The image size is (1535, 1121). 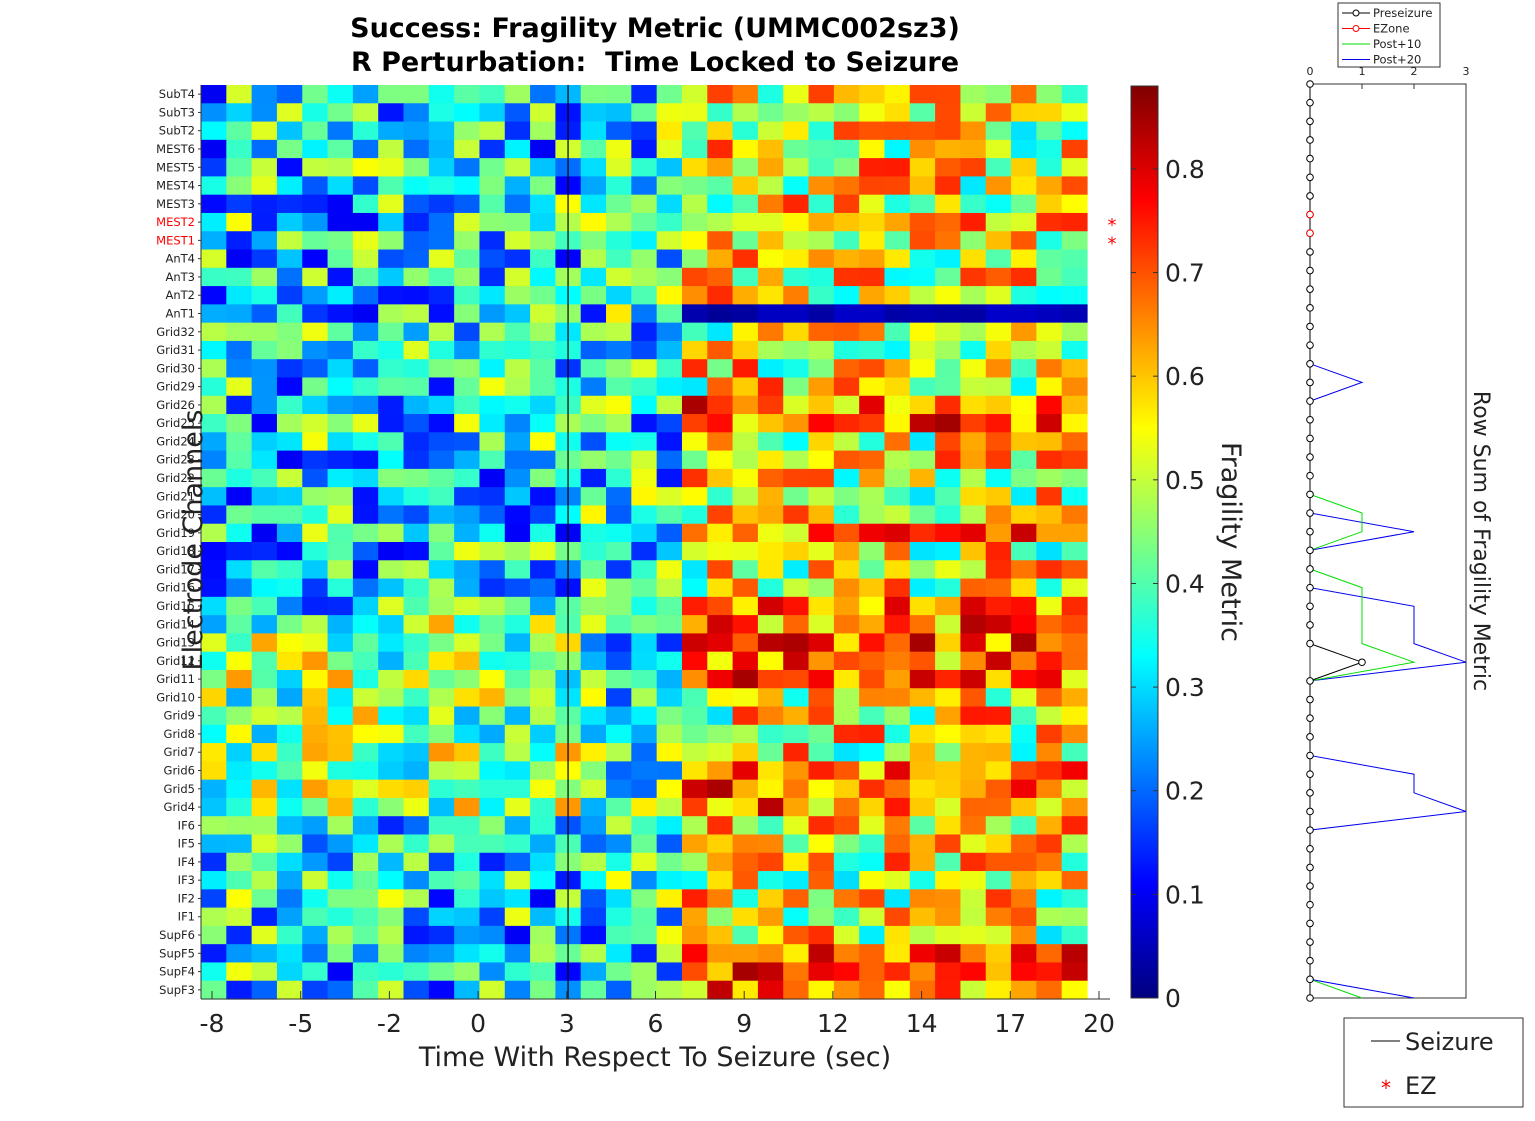 What do you see at coordinates (1185, 584) in the screenshot?
I see `colorbar-tick-label: 0.4` at bounding box center [1185, 584].